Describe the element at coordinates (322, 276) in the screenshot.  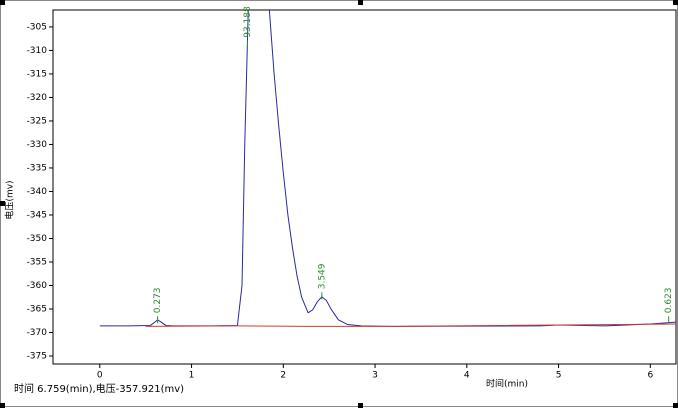
I see `peak-label: 3.549` at that location.